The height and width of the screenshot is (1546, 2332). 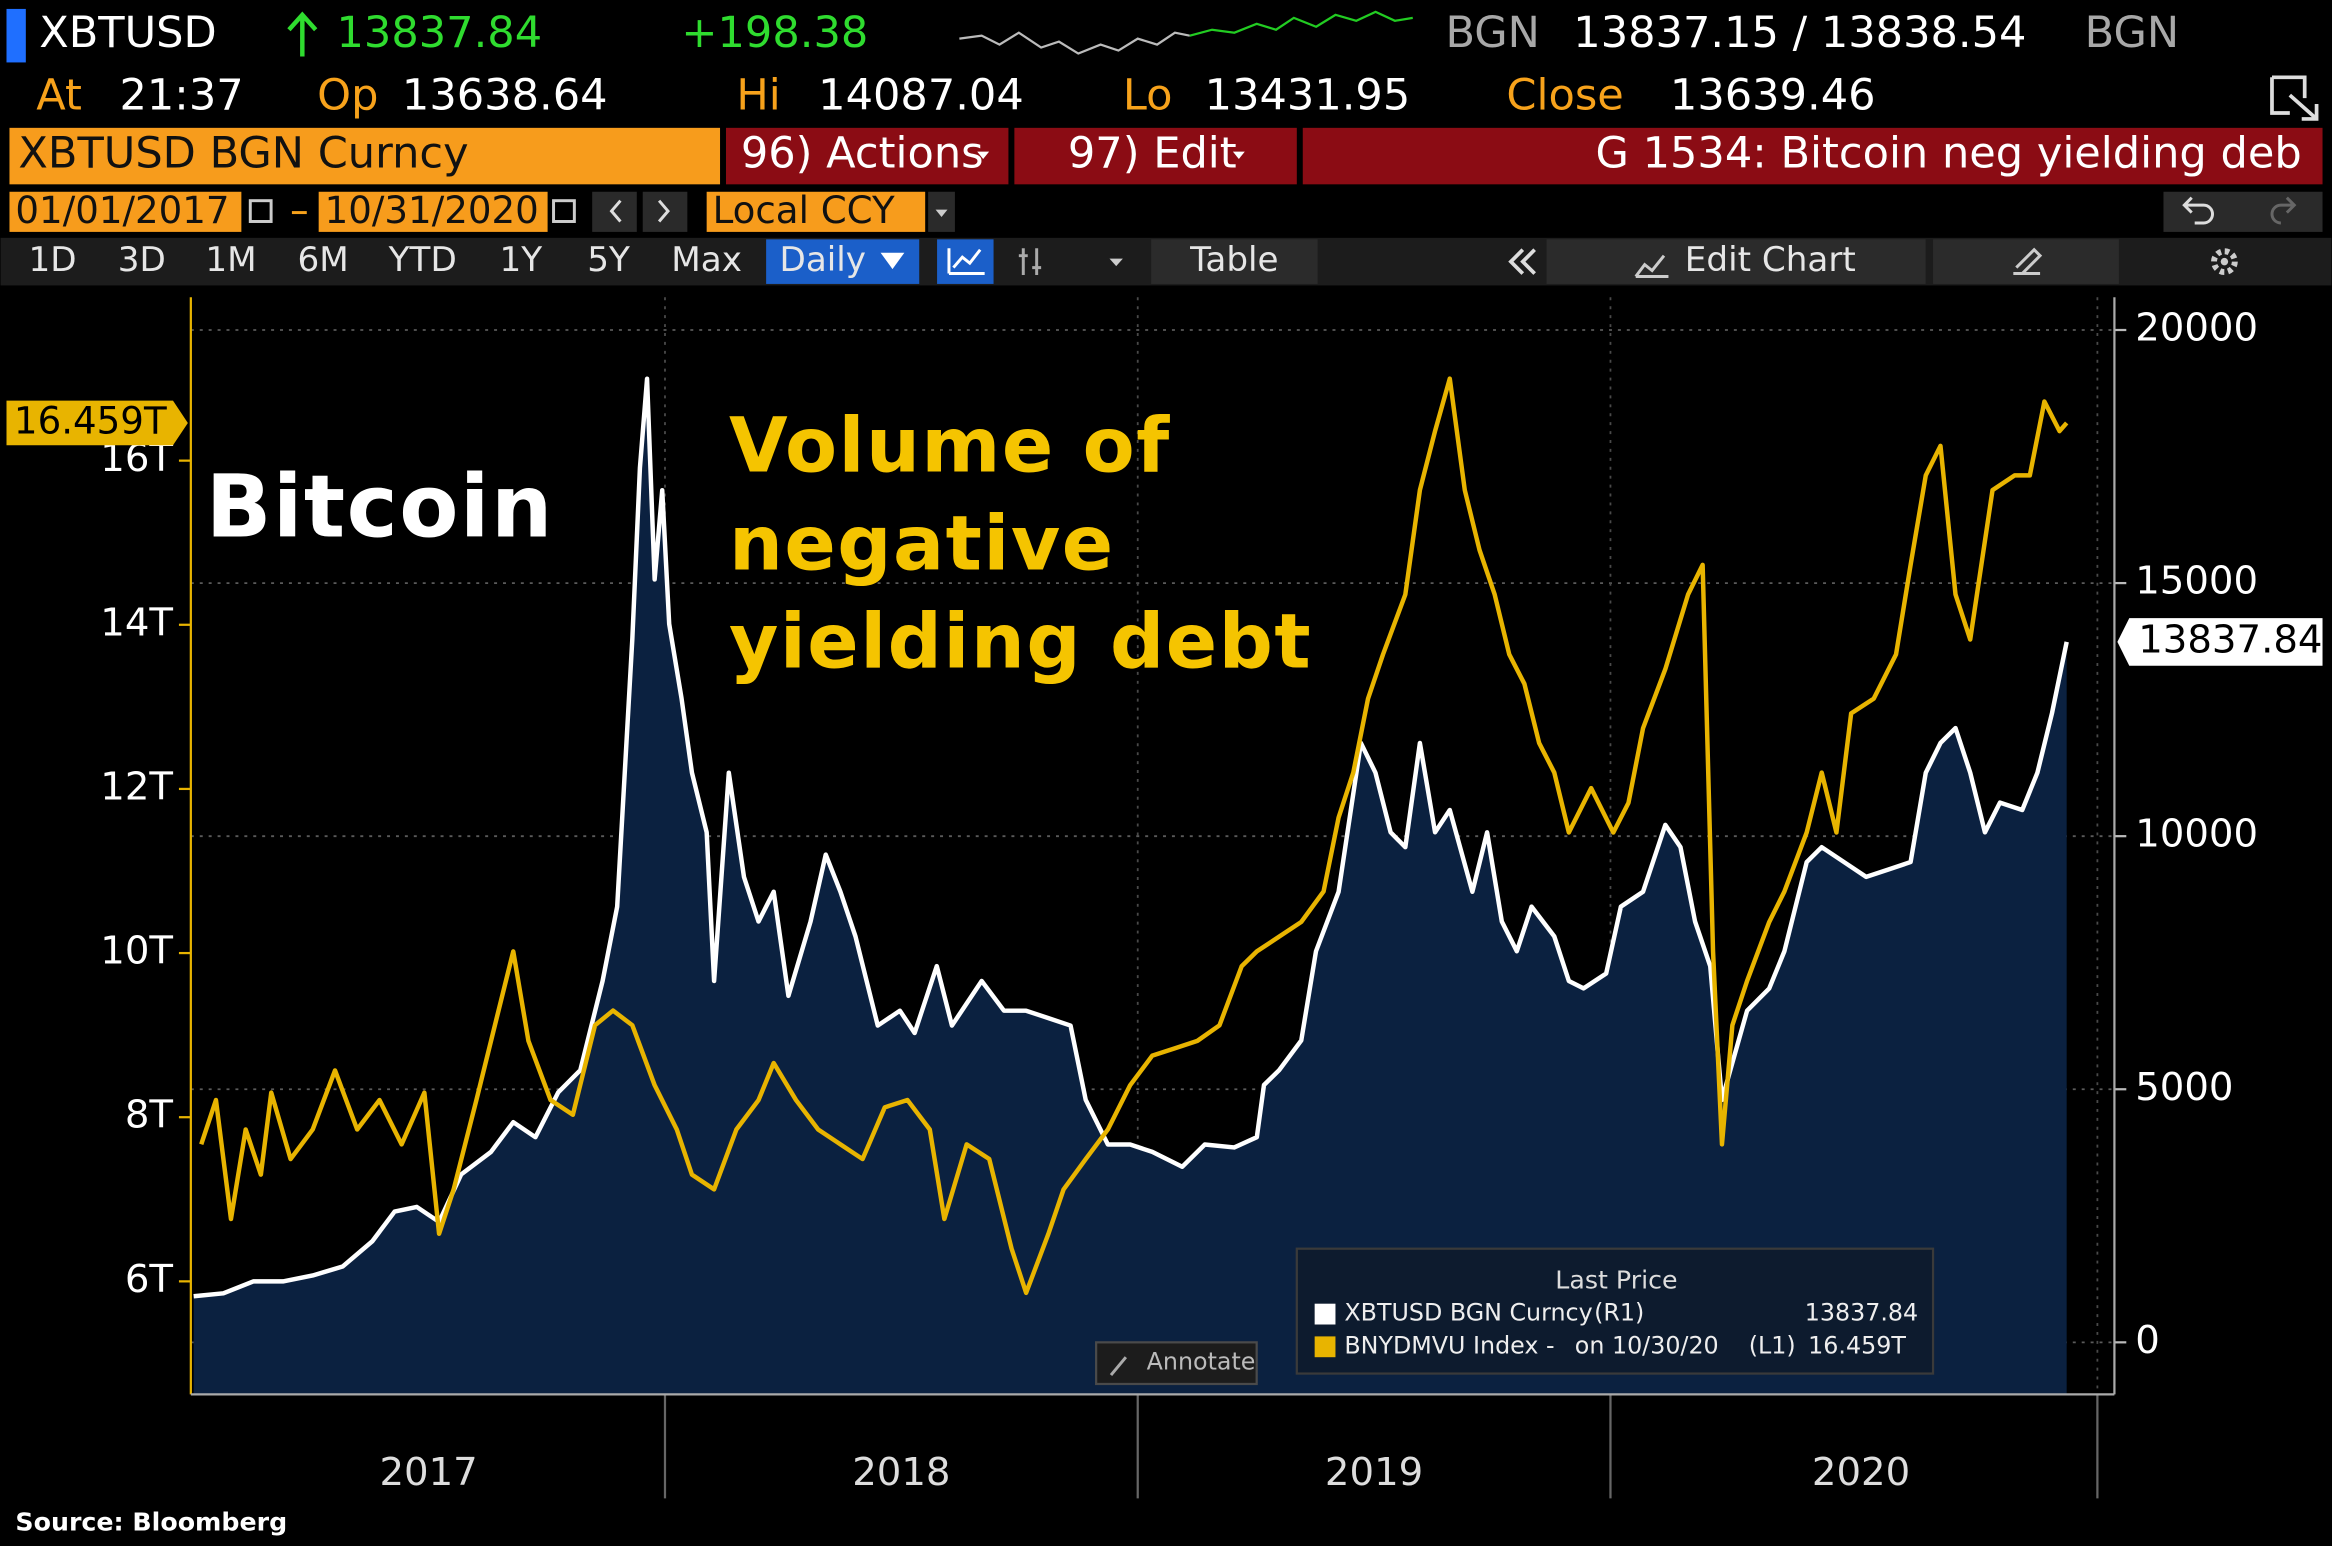 I want to click on popout-icon, so click(x=2294, y=98).